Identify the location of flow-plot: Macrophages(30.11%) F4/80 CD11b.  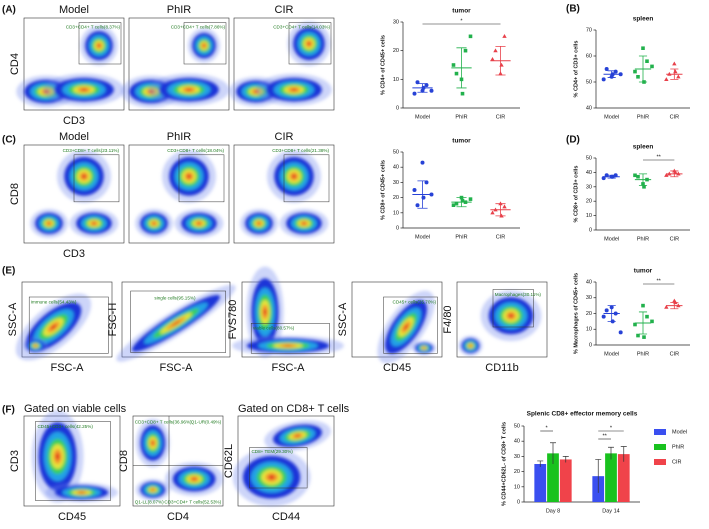
(495, 327).